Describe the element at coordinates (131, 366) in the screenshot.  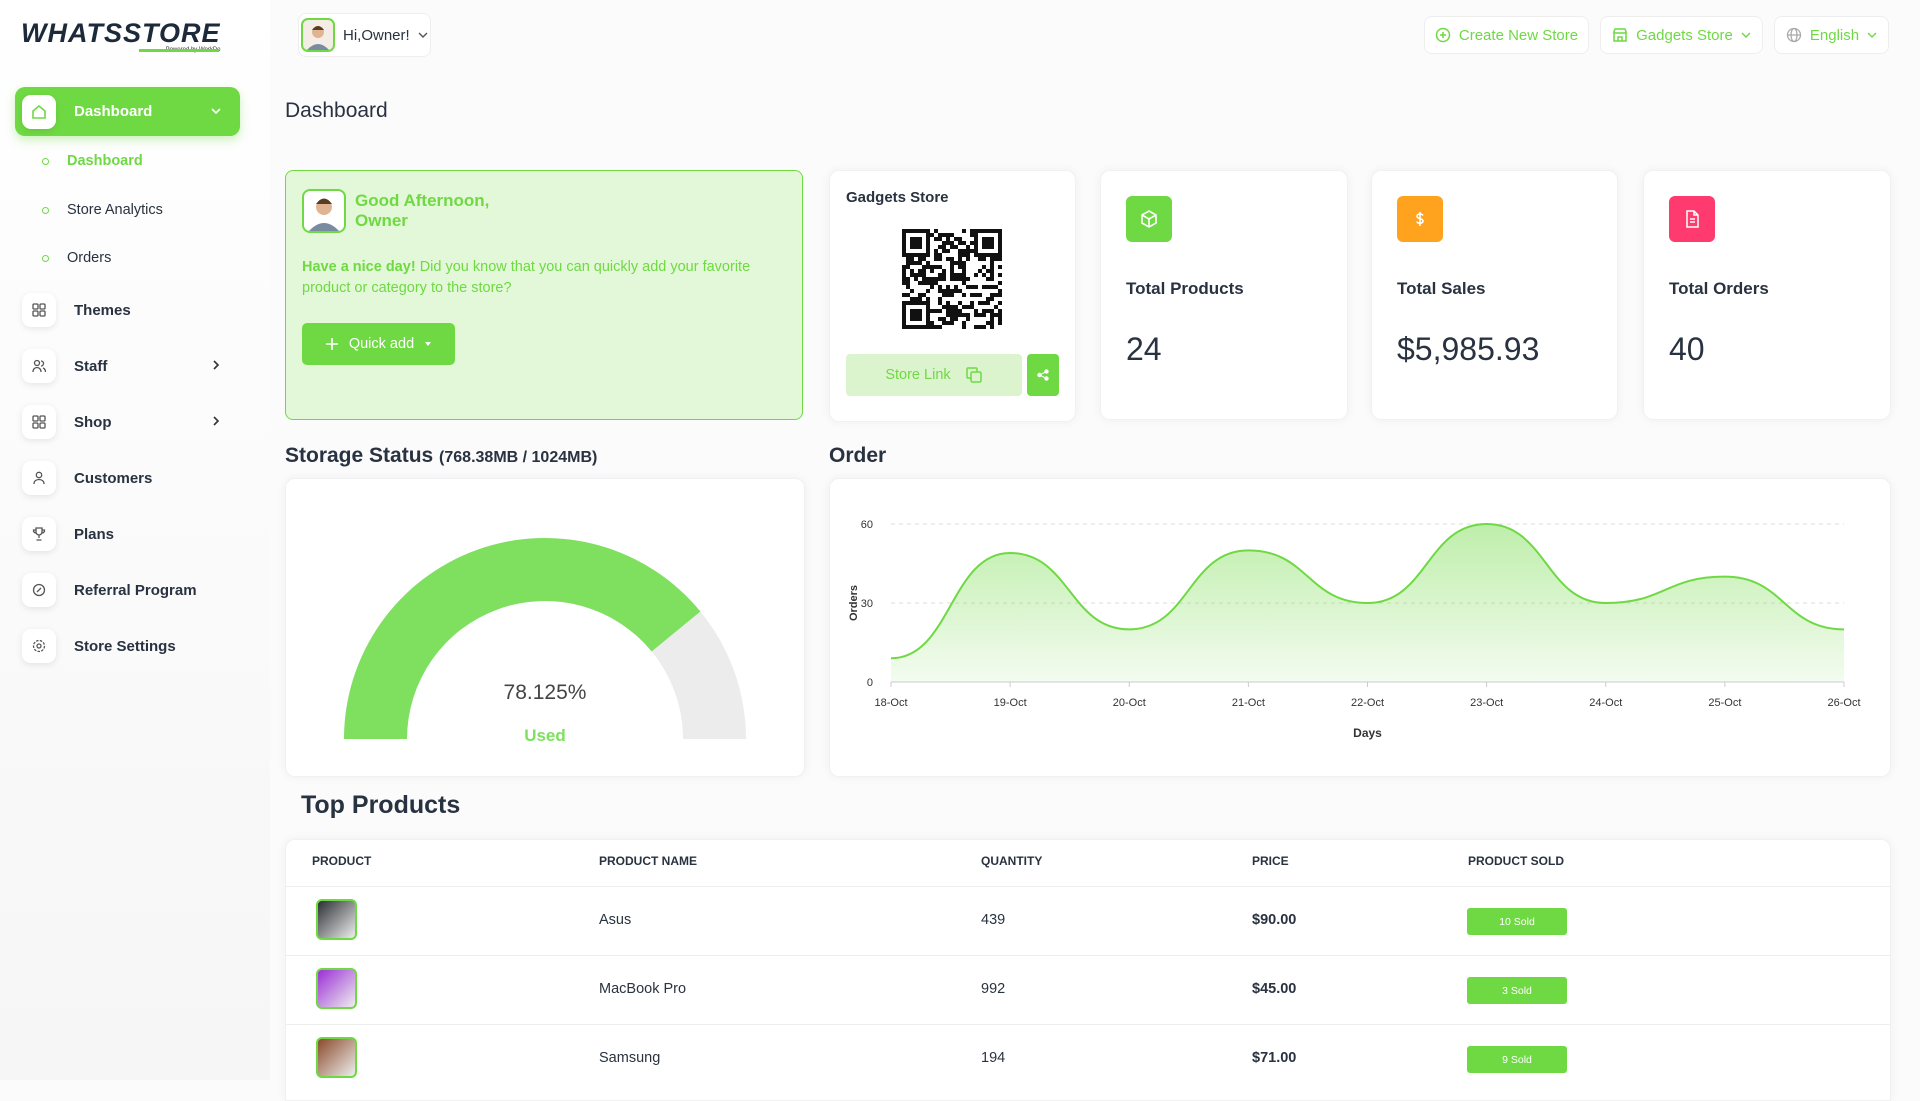
I see `nav-item: Staff` at that location.